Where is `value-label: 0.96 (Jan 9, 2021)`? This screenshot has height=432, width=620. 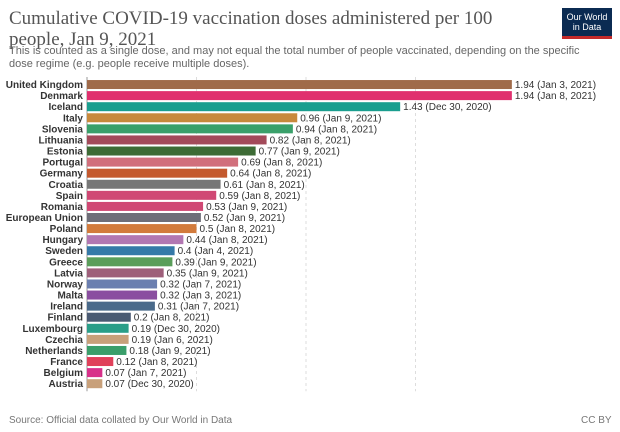 value-label: 0.96 (Jan 9, 2021) is located at coordinates (340, 118).